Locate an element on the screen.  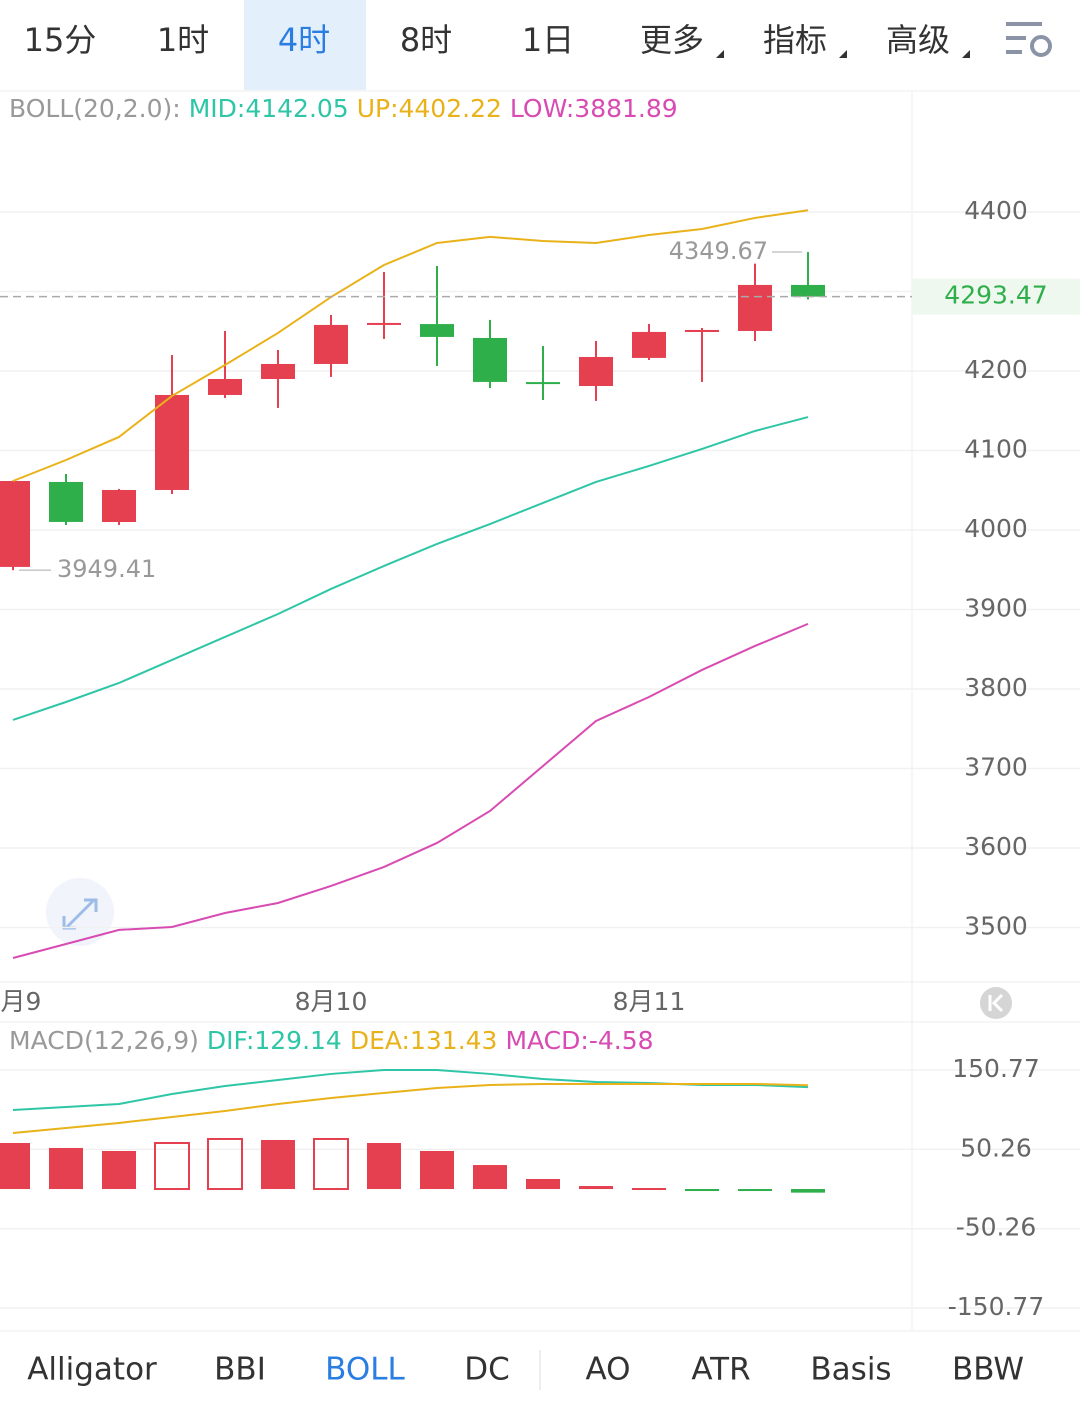
indicator-tab: BBW is located at coordinates (988, 1370).